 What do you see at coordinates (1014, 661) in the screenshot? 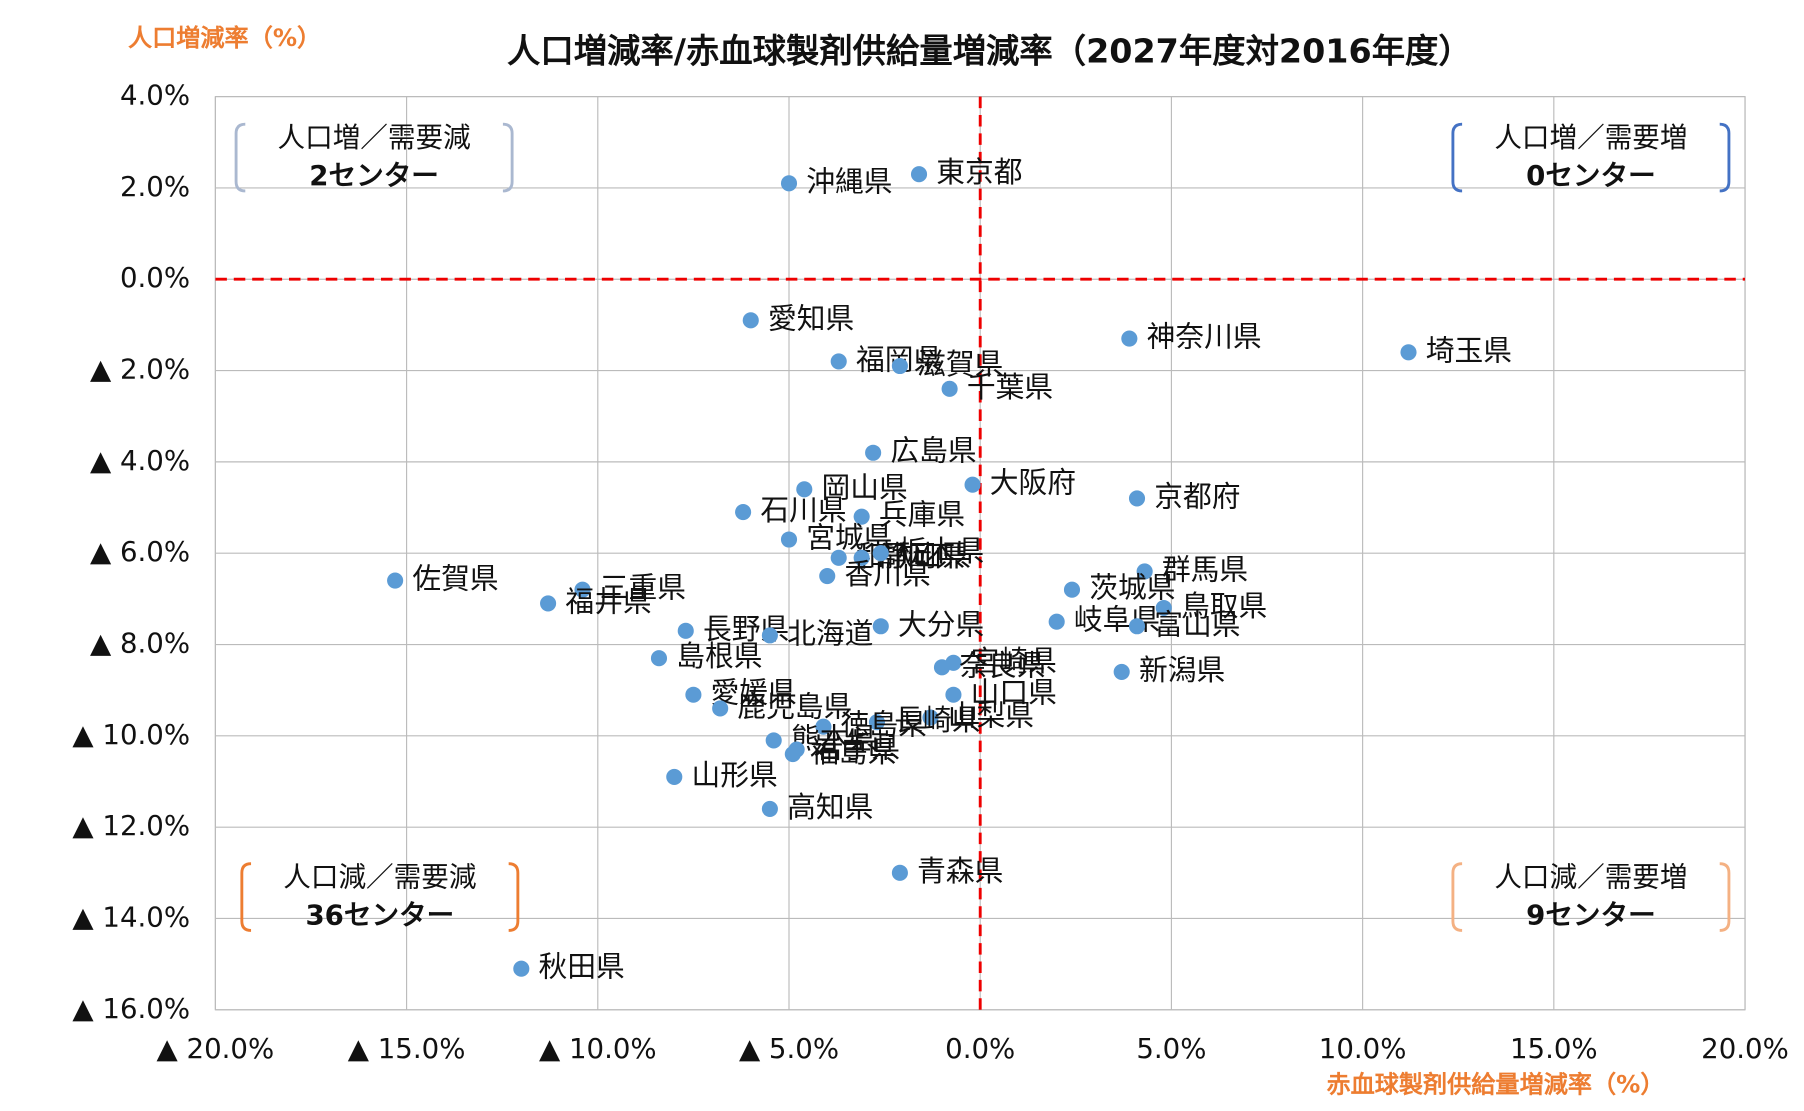
I see `point-label: 宮崎県` at bounding box center [1014, 661].